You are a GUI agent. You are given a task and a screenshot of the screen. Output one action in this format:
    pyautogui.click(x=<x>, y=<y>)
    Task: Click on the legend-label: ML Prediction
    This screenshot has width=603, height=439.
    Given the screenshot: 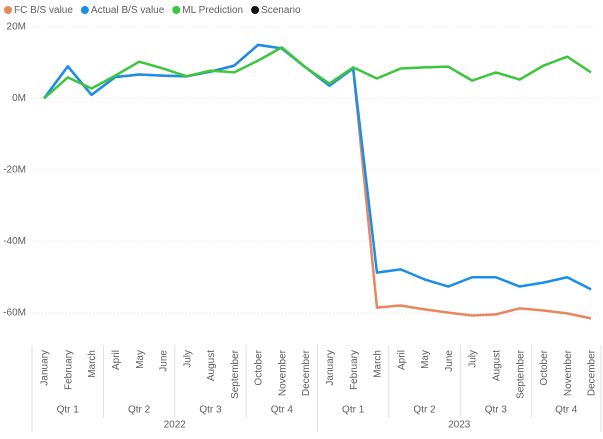 What is the action you would take?
    pyautogui.click(x=212, y=10)
    